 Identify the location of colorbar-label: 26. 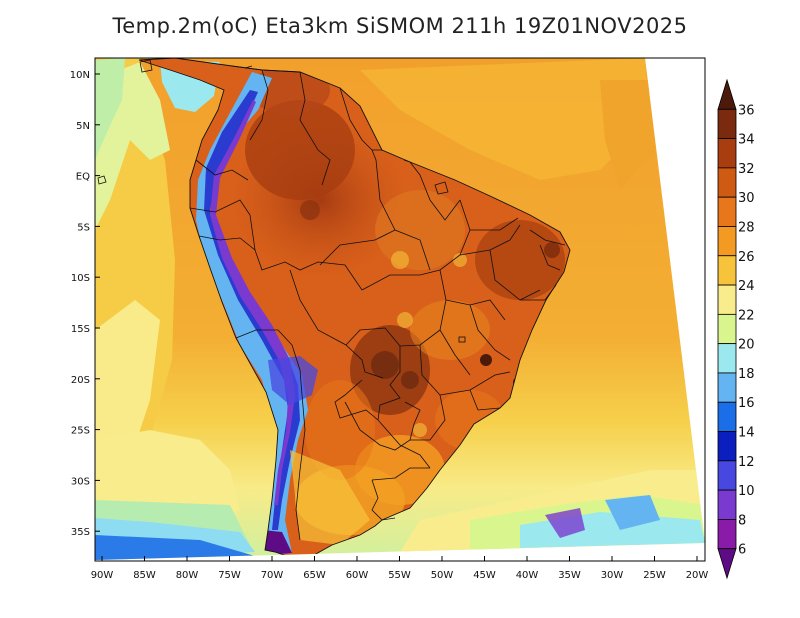
(746, 257).